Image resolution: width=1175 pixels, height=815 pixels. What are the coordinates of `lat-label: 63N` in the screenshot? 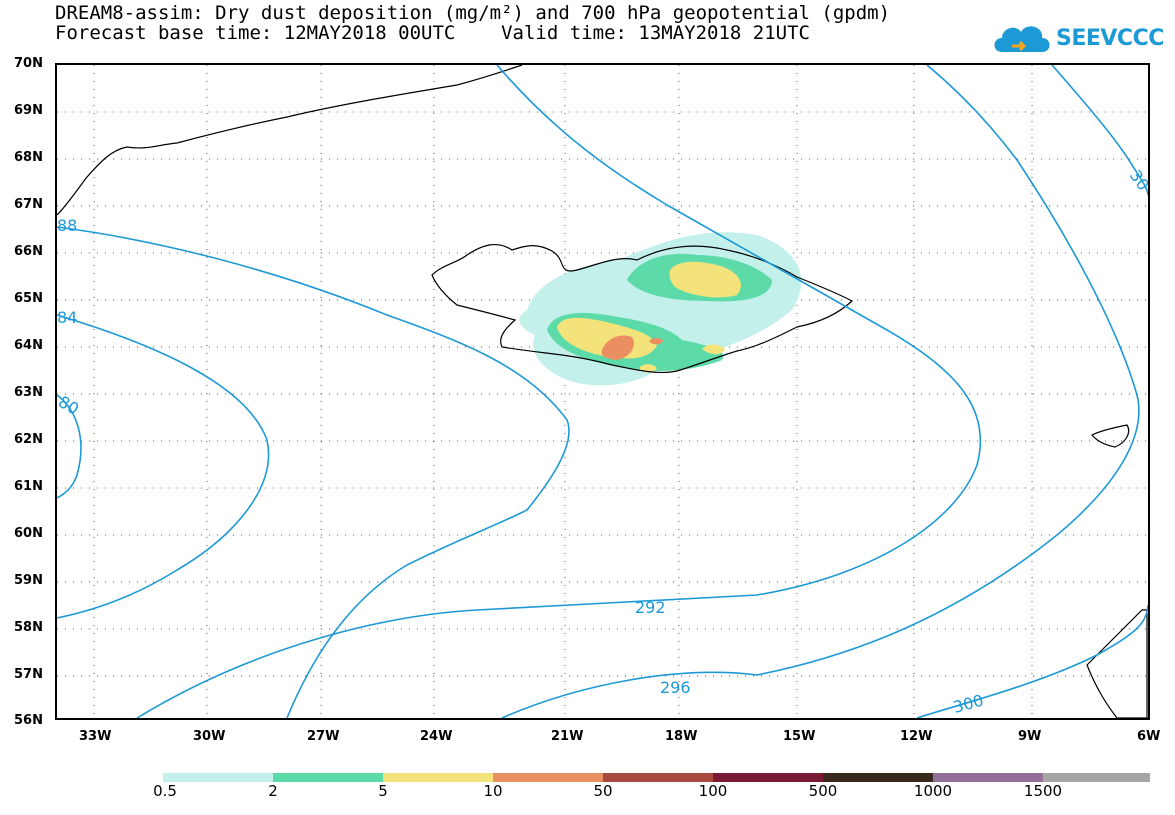 It's located at (28, 392).